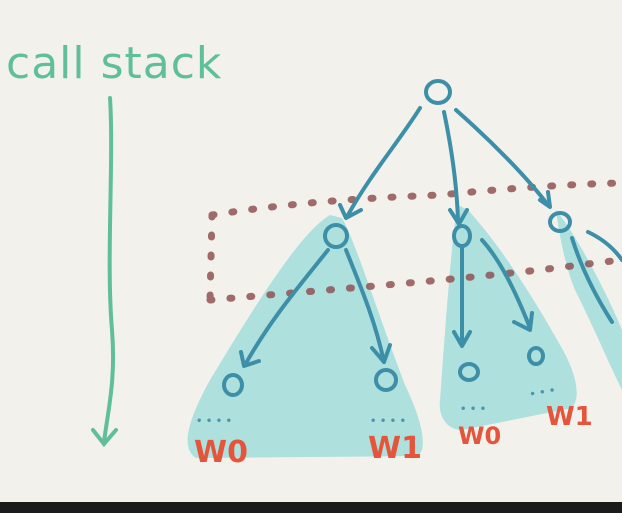 The width and height of the screenshot is (622, 513). What do you see at coordinates (508, 317) in the screenshot?
I see `subtree-region-middle` at bounding box center [508, 317].